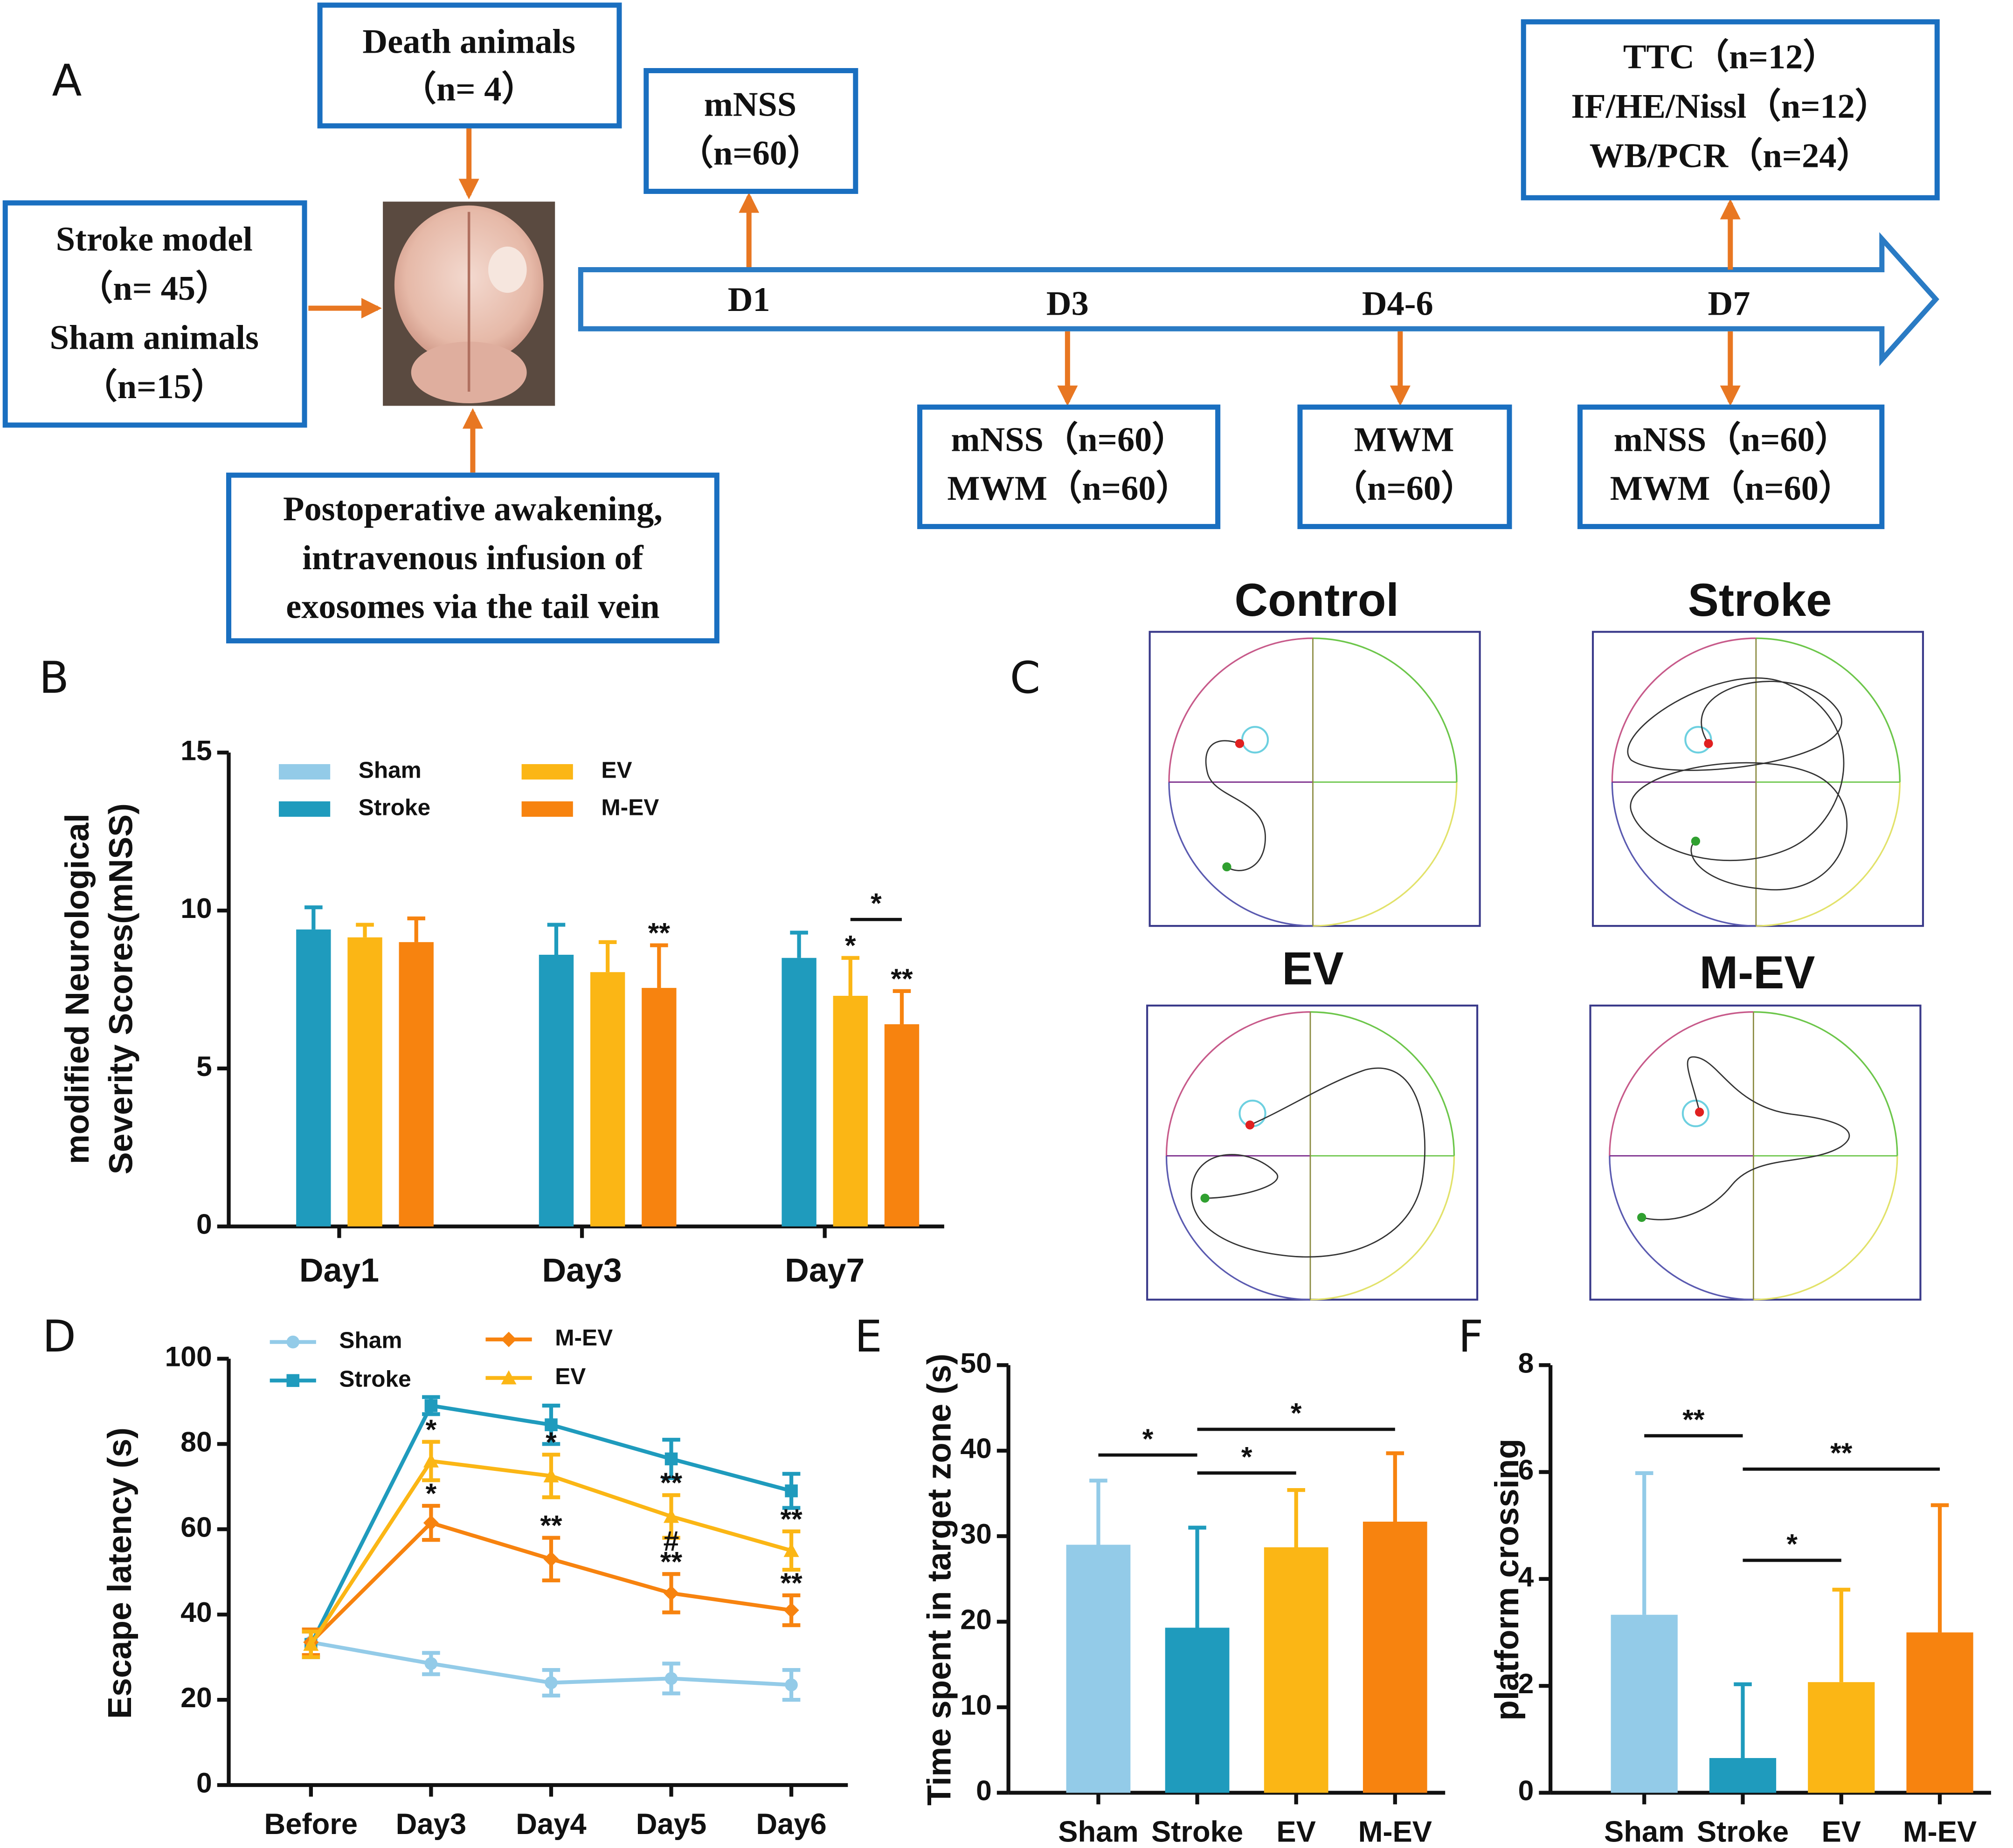  I want to click on timeline-arrow, so click(1258, 299).